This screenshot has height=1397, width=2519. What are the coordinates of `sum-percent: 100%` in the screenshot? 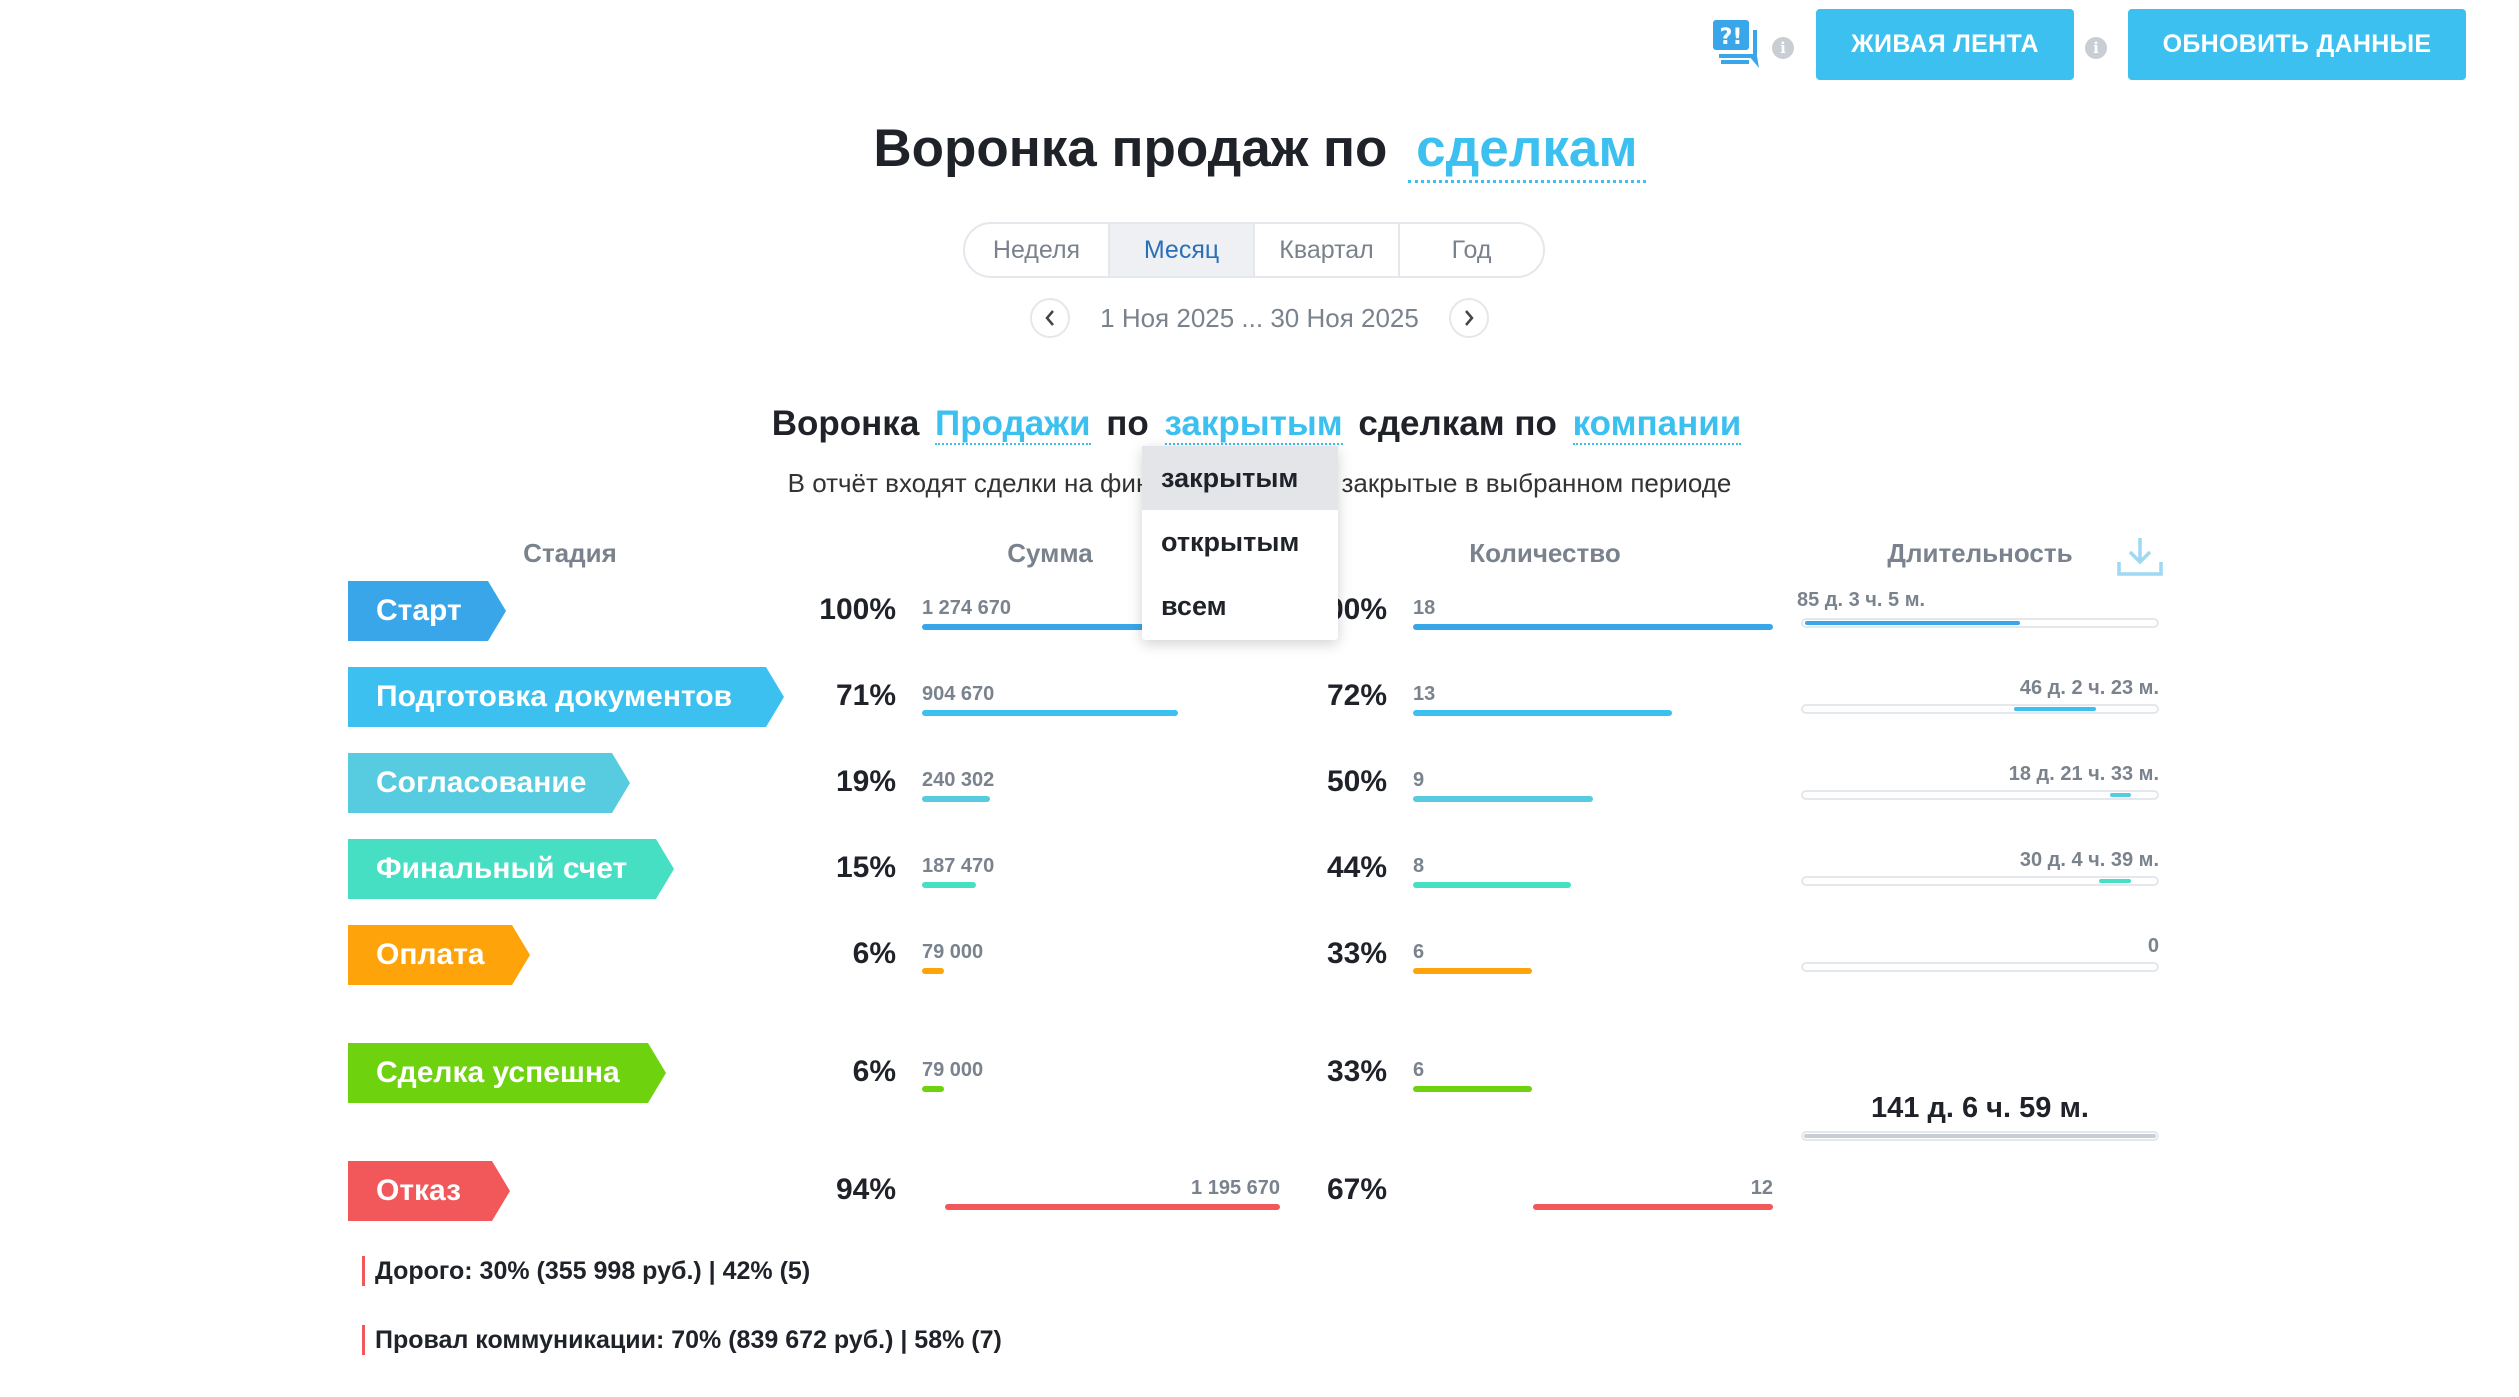 It's located at (857, 609).